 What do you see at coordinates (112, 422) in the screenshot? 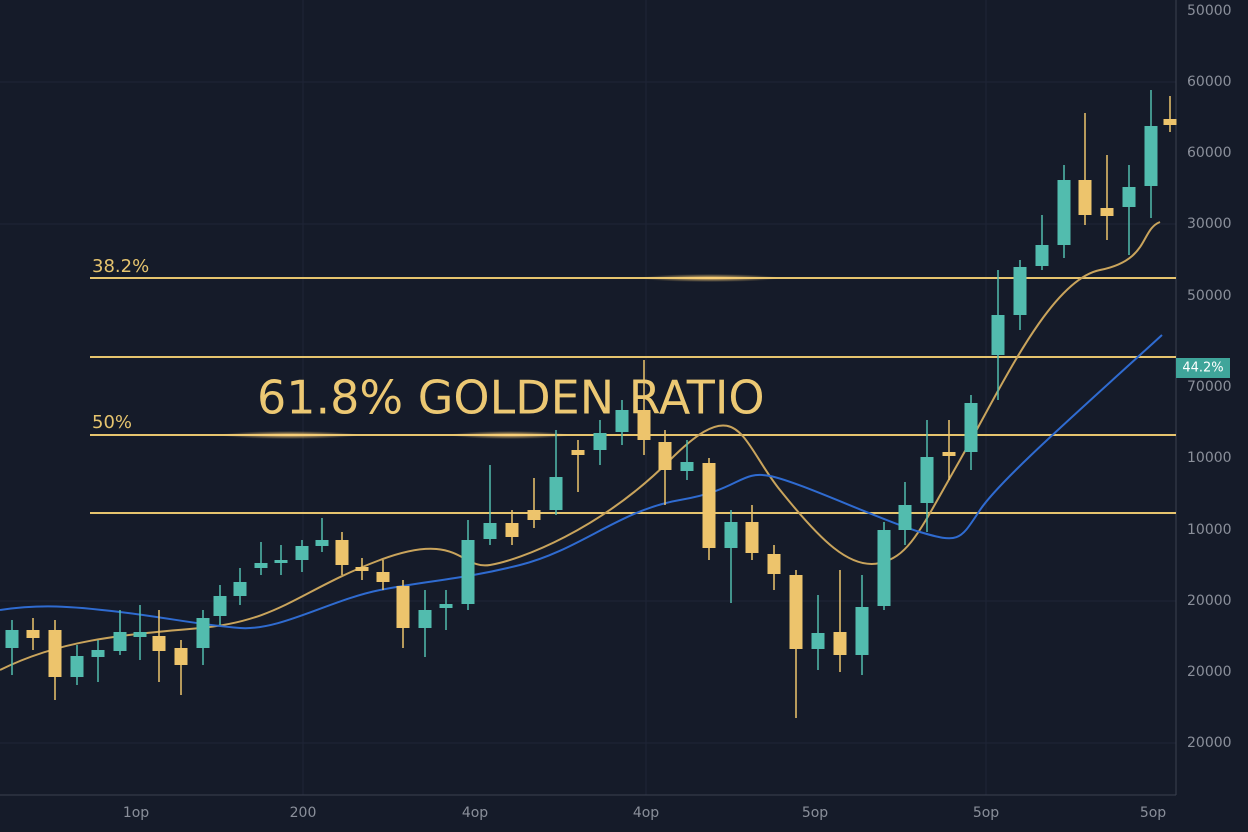
I see `fib-label: 50%` at bounding box center [112, 422].